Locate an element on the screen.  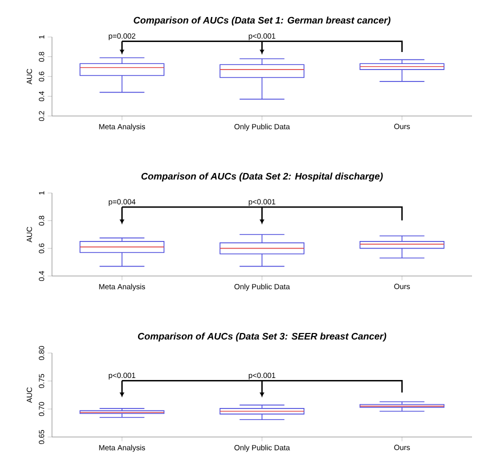
chart-title: Comparison of AUCs (Data Set 1: German breast cancer) is located at coordinates (262, 21).